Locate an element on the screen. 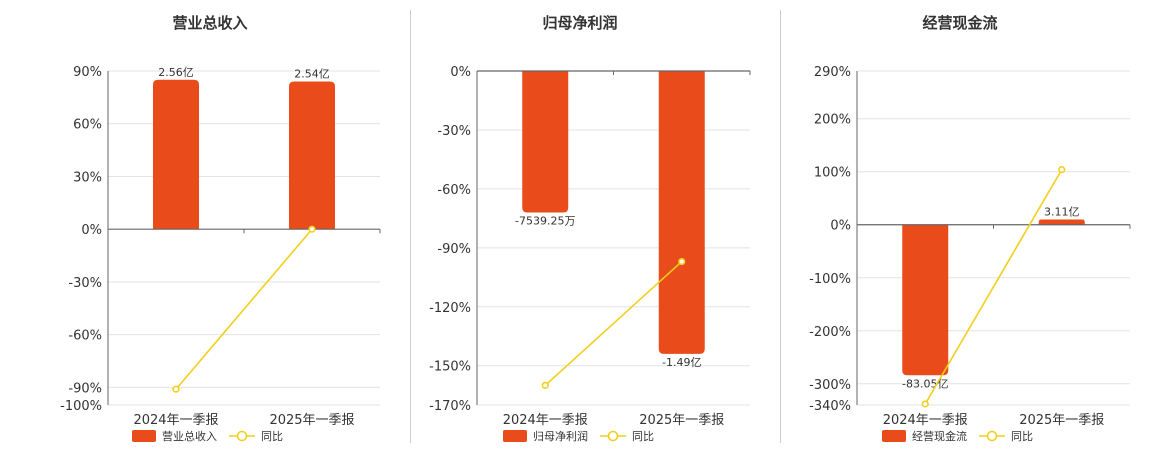  chart-title: 归母净利润 is located at coordinates (579, 23).